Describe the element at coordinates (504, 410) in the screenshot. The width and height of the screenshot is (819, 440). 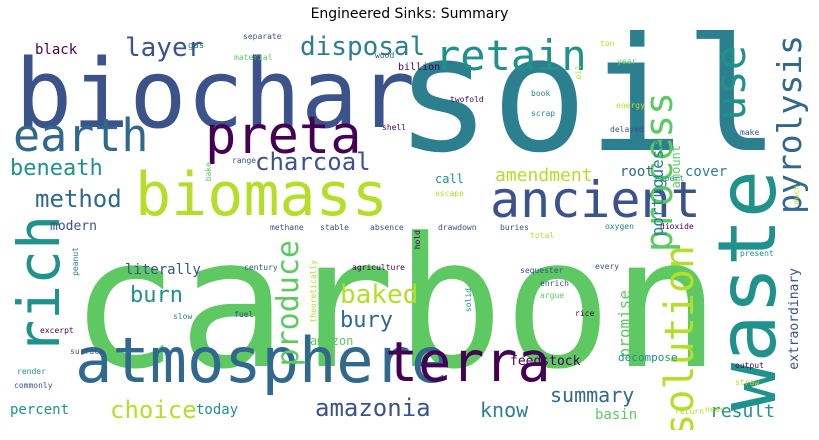
I see `word-know: know` at that location.